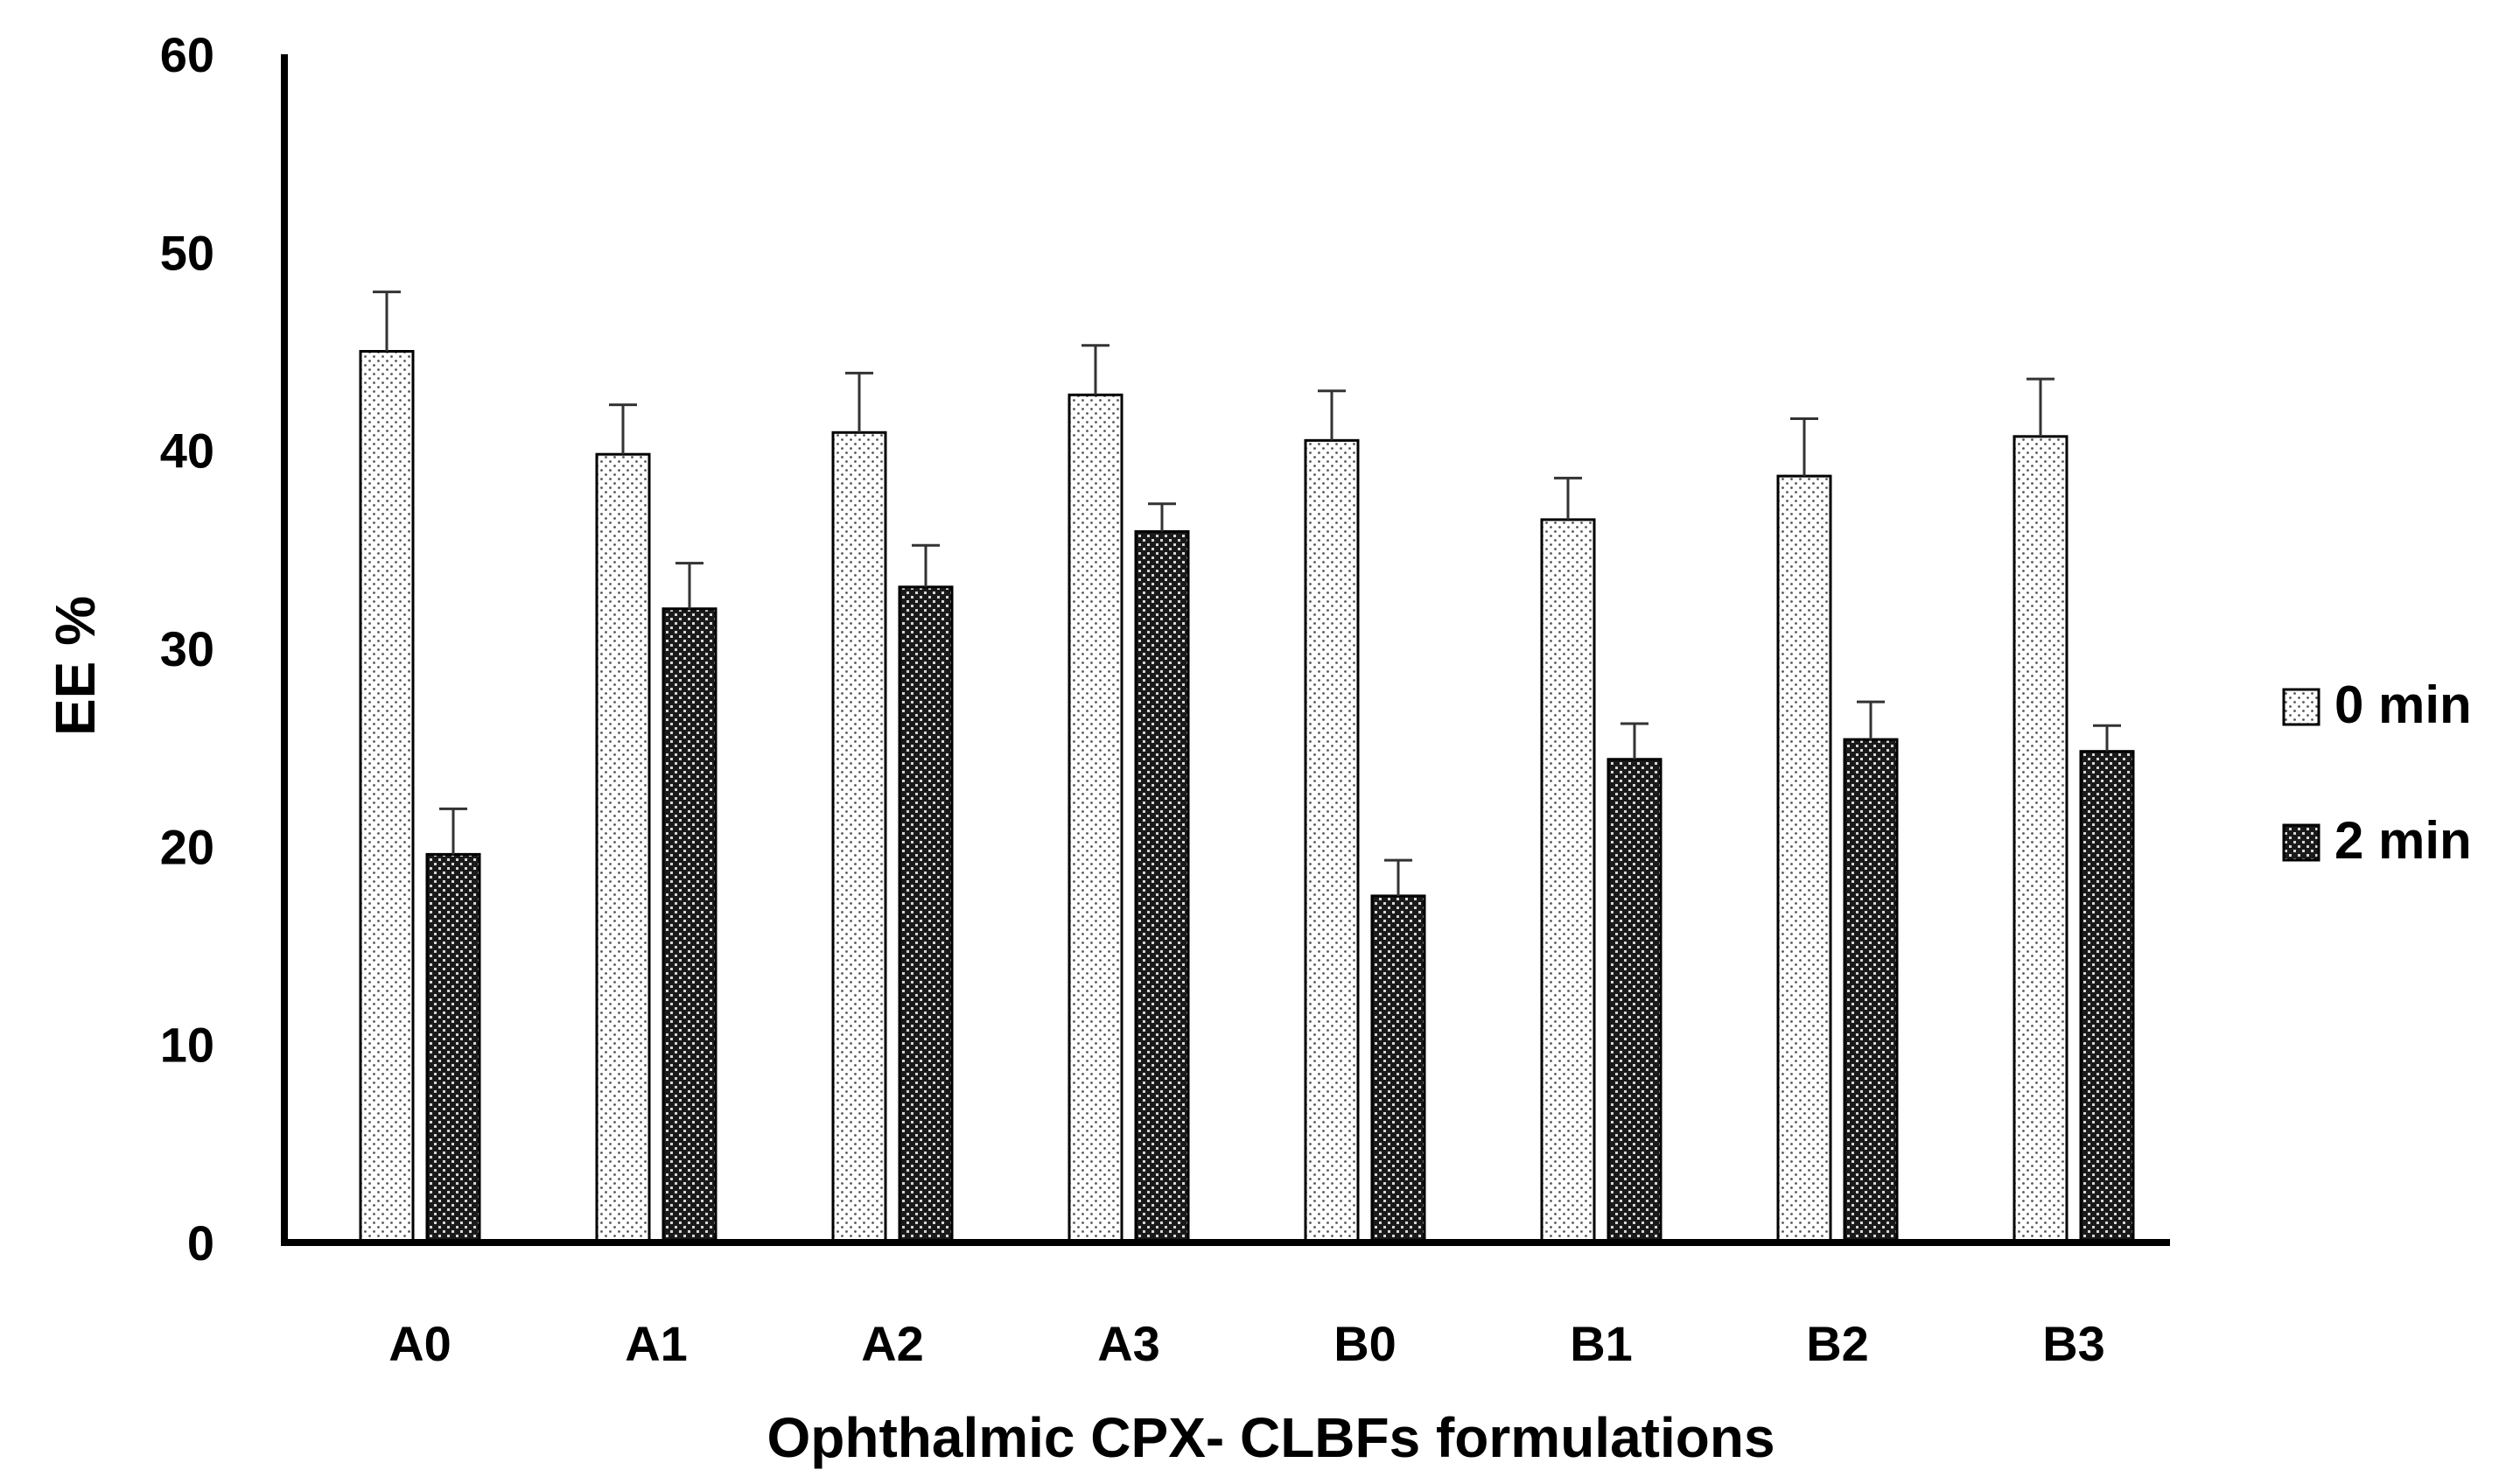 The width and height of the screenshot is (2520, 1470). I want to click on y-tick-label: 50, so click(187, 252).